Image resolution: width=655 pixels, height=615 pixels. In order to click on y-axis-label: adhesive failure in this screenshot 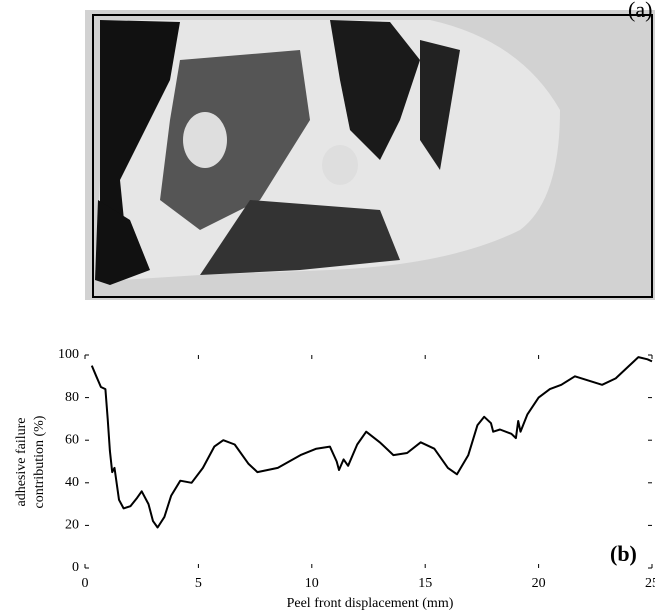, I will do `click(21, 461)`.